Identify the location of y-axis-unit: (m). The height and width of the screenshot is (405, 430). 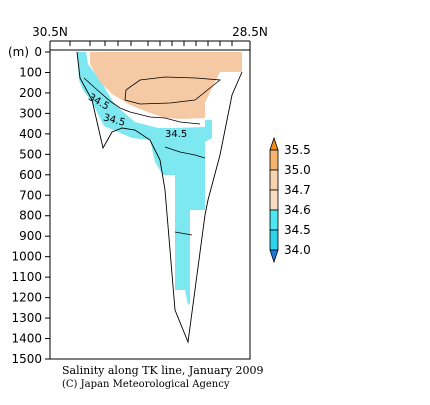
(18, 52).